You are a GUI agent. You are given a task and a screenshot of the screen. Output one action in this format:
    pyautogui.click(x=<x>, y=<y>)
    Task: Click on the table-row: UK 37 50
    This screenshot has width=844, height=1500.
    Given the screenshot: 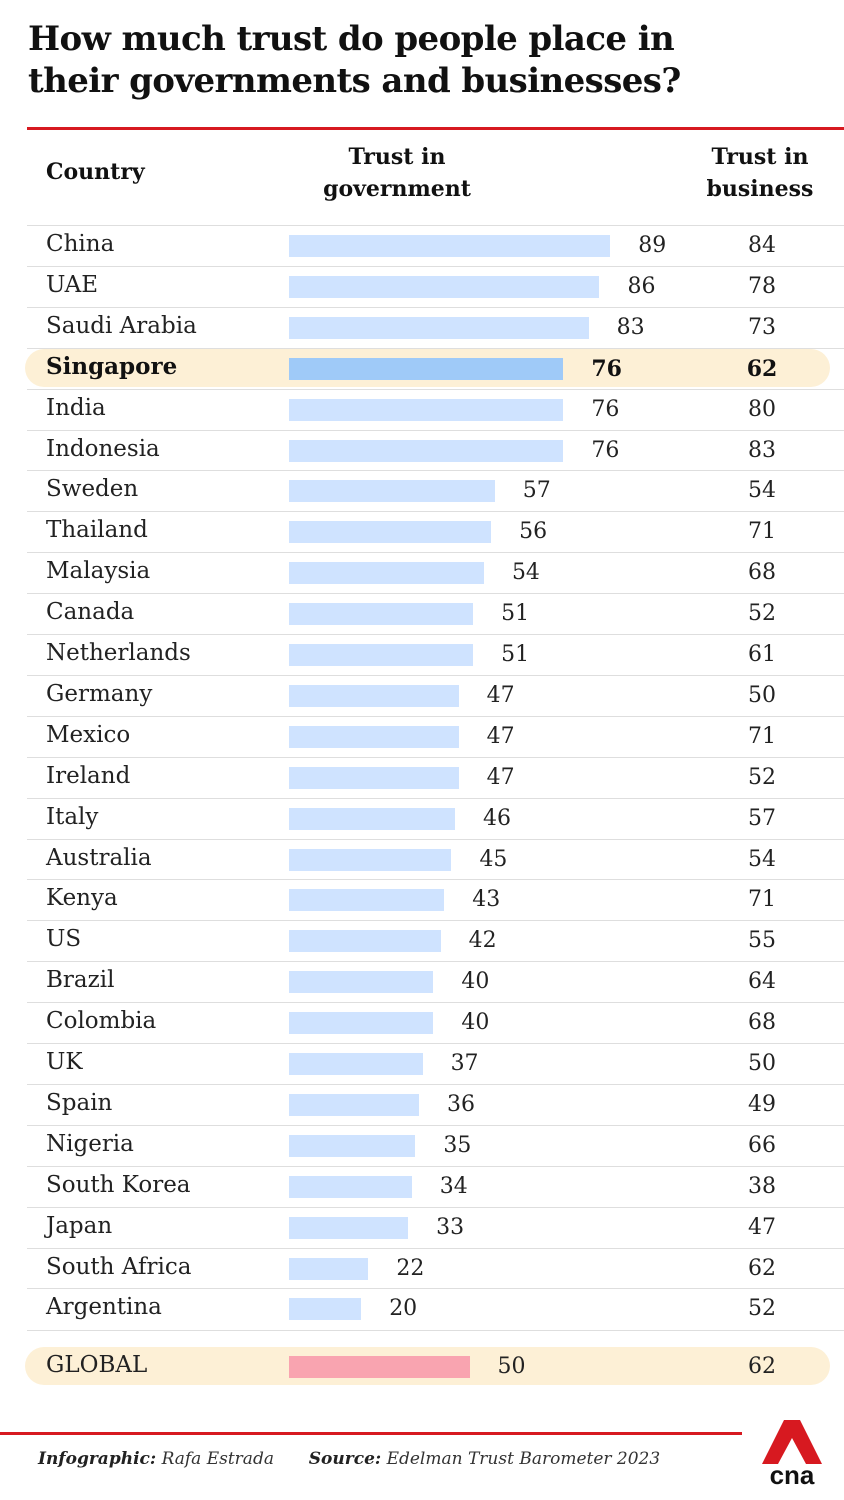 What is the action you would take?
    pyautogui.click(x=422, y=1063)
    